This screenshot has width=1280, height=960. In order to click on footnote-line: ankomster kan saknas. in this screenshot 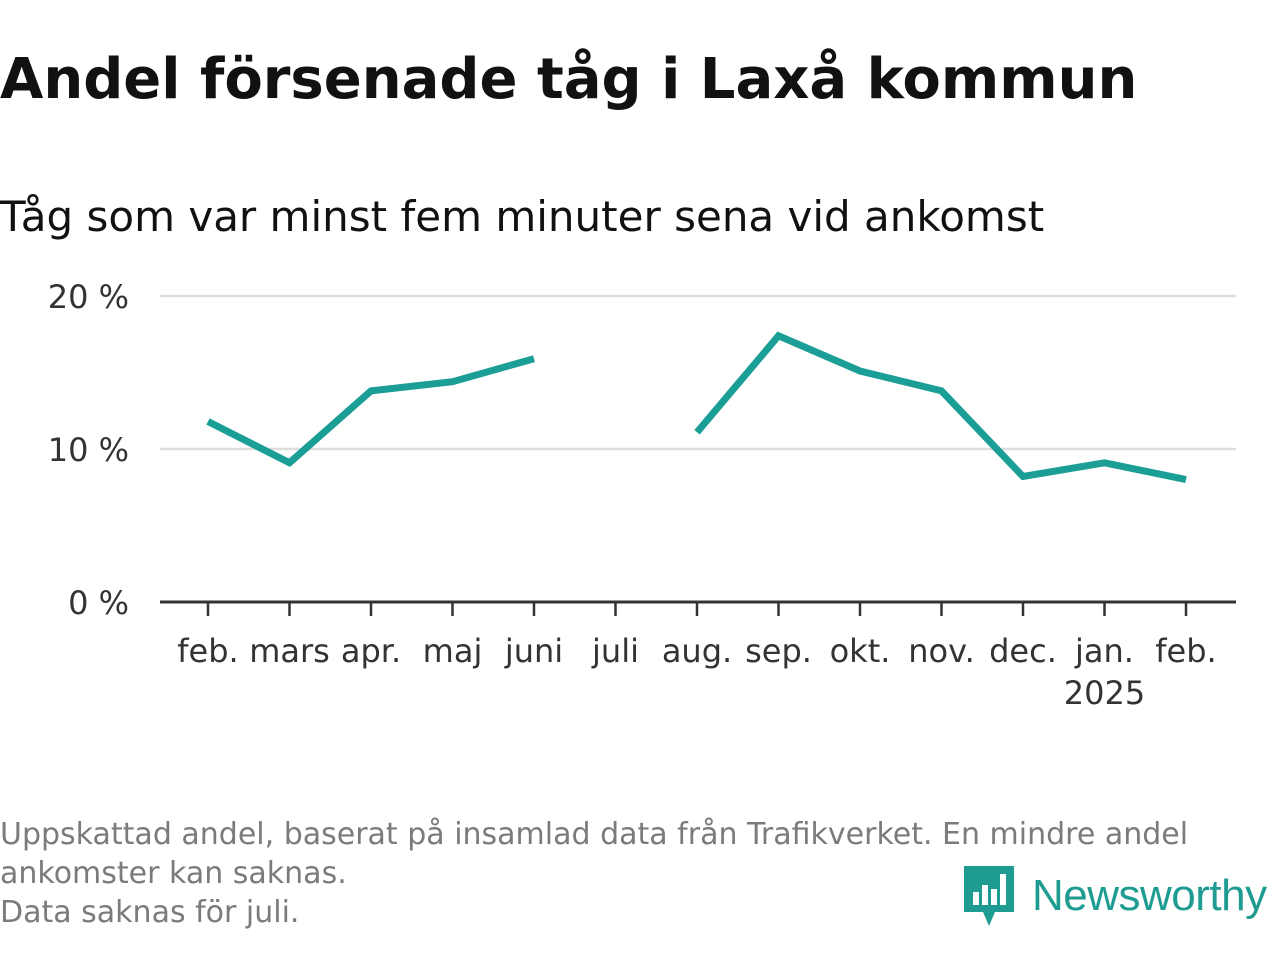, I will do `click(173, 873)`.